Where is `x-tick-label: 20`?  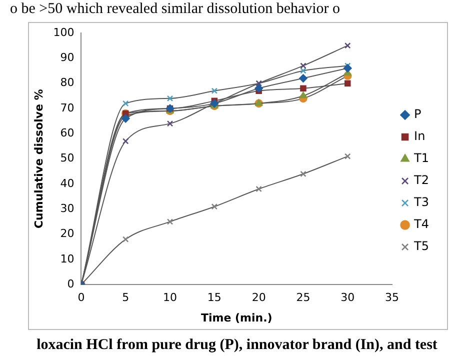
x-tick-label: 20 is located at coordinates (259, 297).